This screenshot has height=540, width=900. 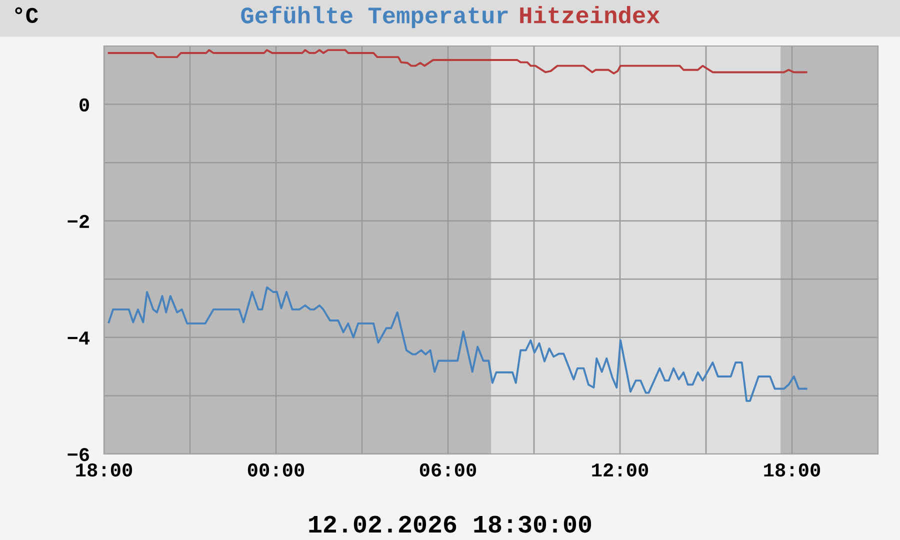 What do you see at coordinates (26, 15) in the screenshot?
I see `y-axis-title: °C` at bounding box center [26, 15].